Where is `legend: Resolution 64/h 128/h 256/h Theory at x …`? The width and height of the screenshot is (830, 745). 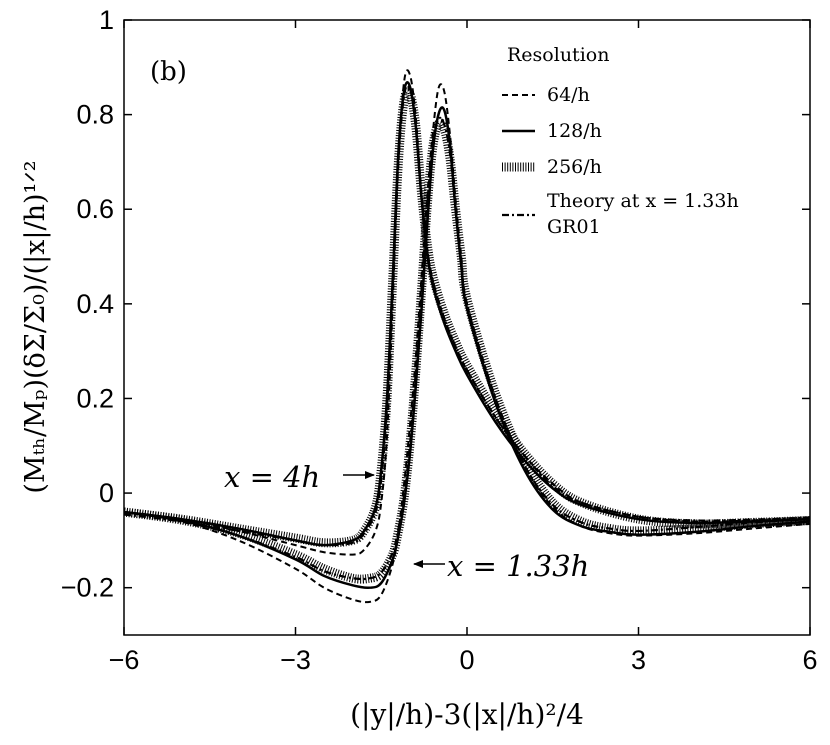 legend: Resolution 64/h 128/h 256/h Theory at x … is located at coordinates (620, 141).